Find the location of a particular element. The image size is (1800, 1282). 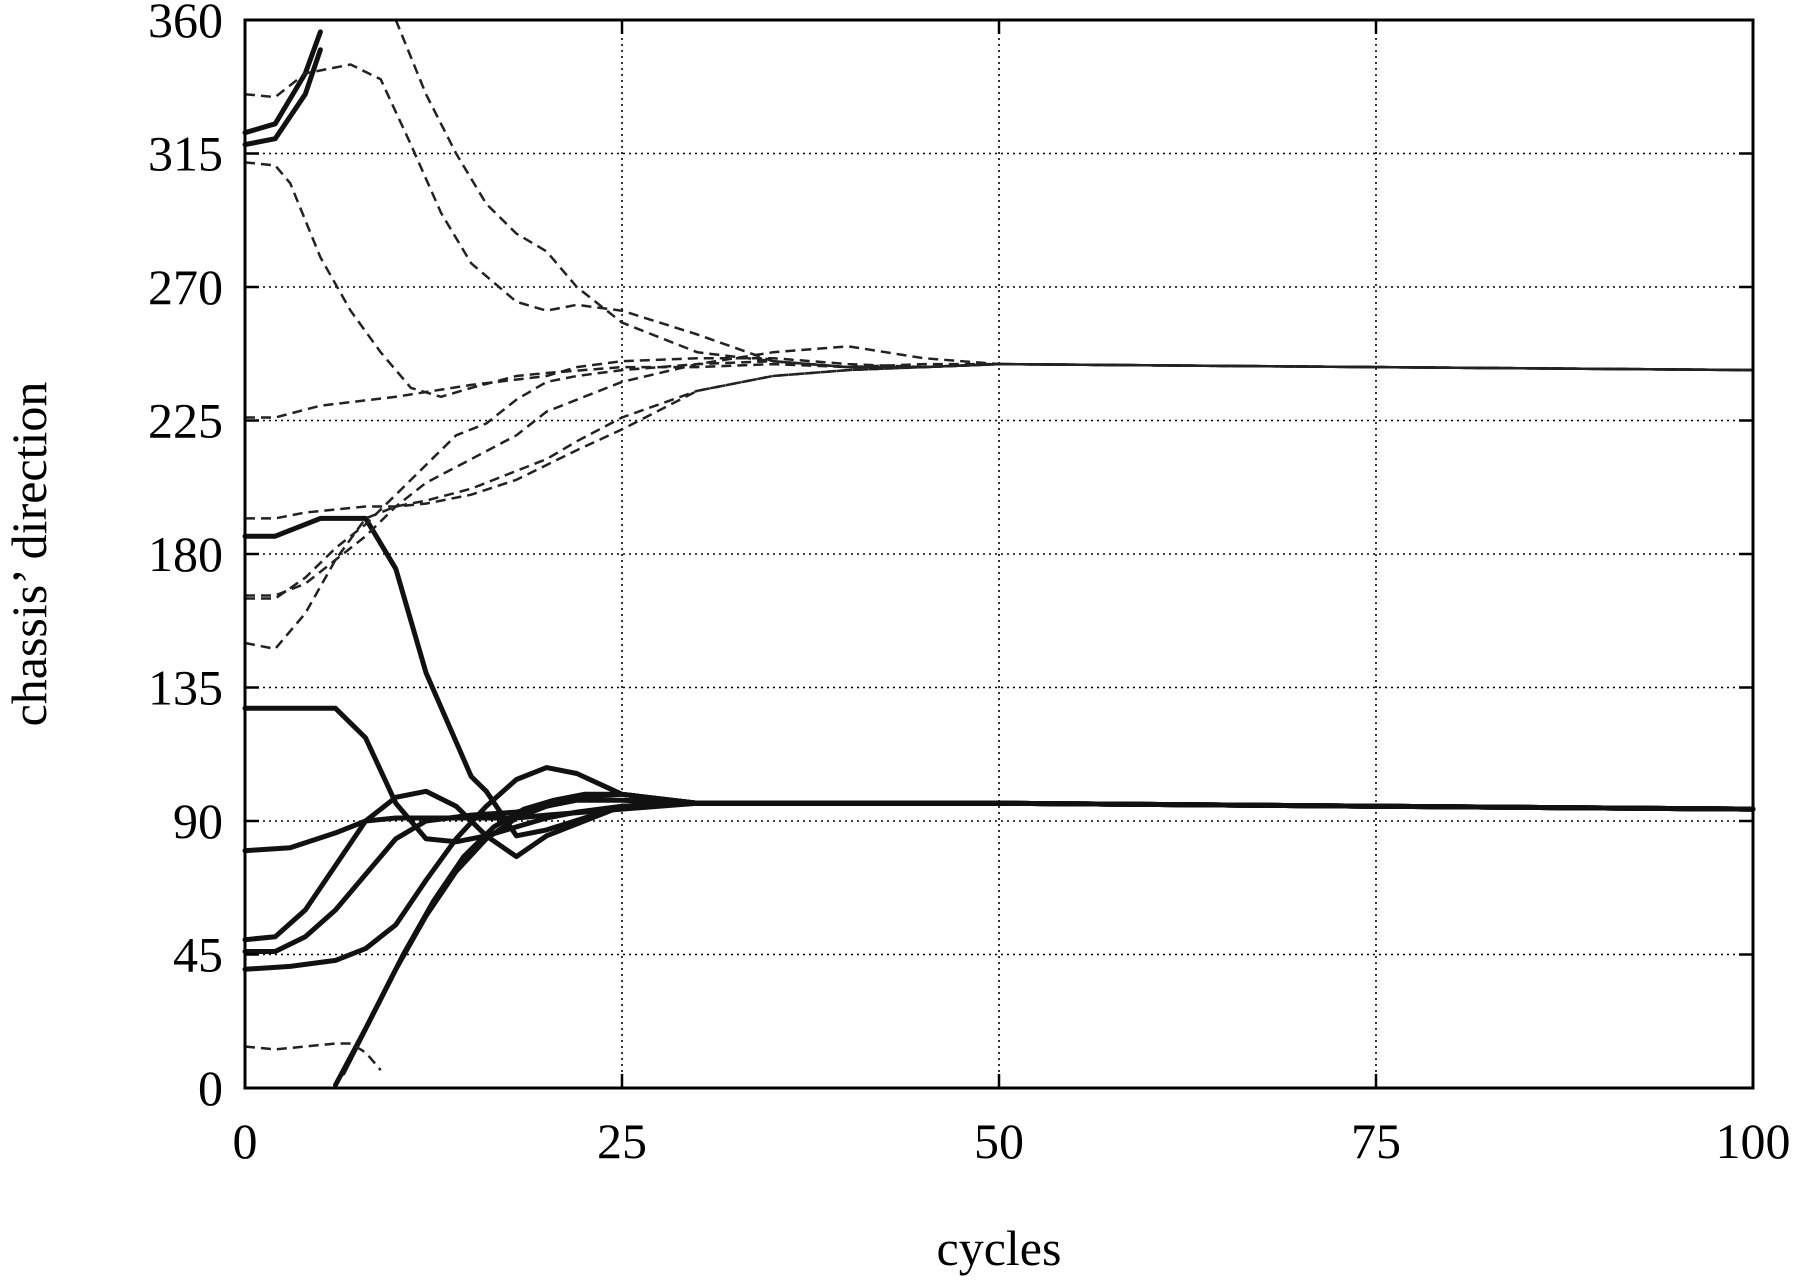

y-tick-labels: 0 45 90 135 180 225 270 315 360 is located at coordinates (185, 558).